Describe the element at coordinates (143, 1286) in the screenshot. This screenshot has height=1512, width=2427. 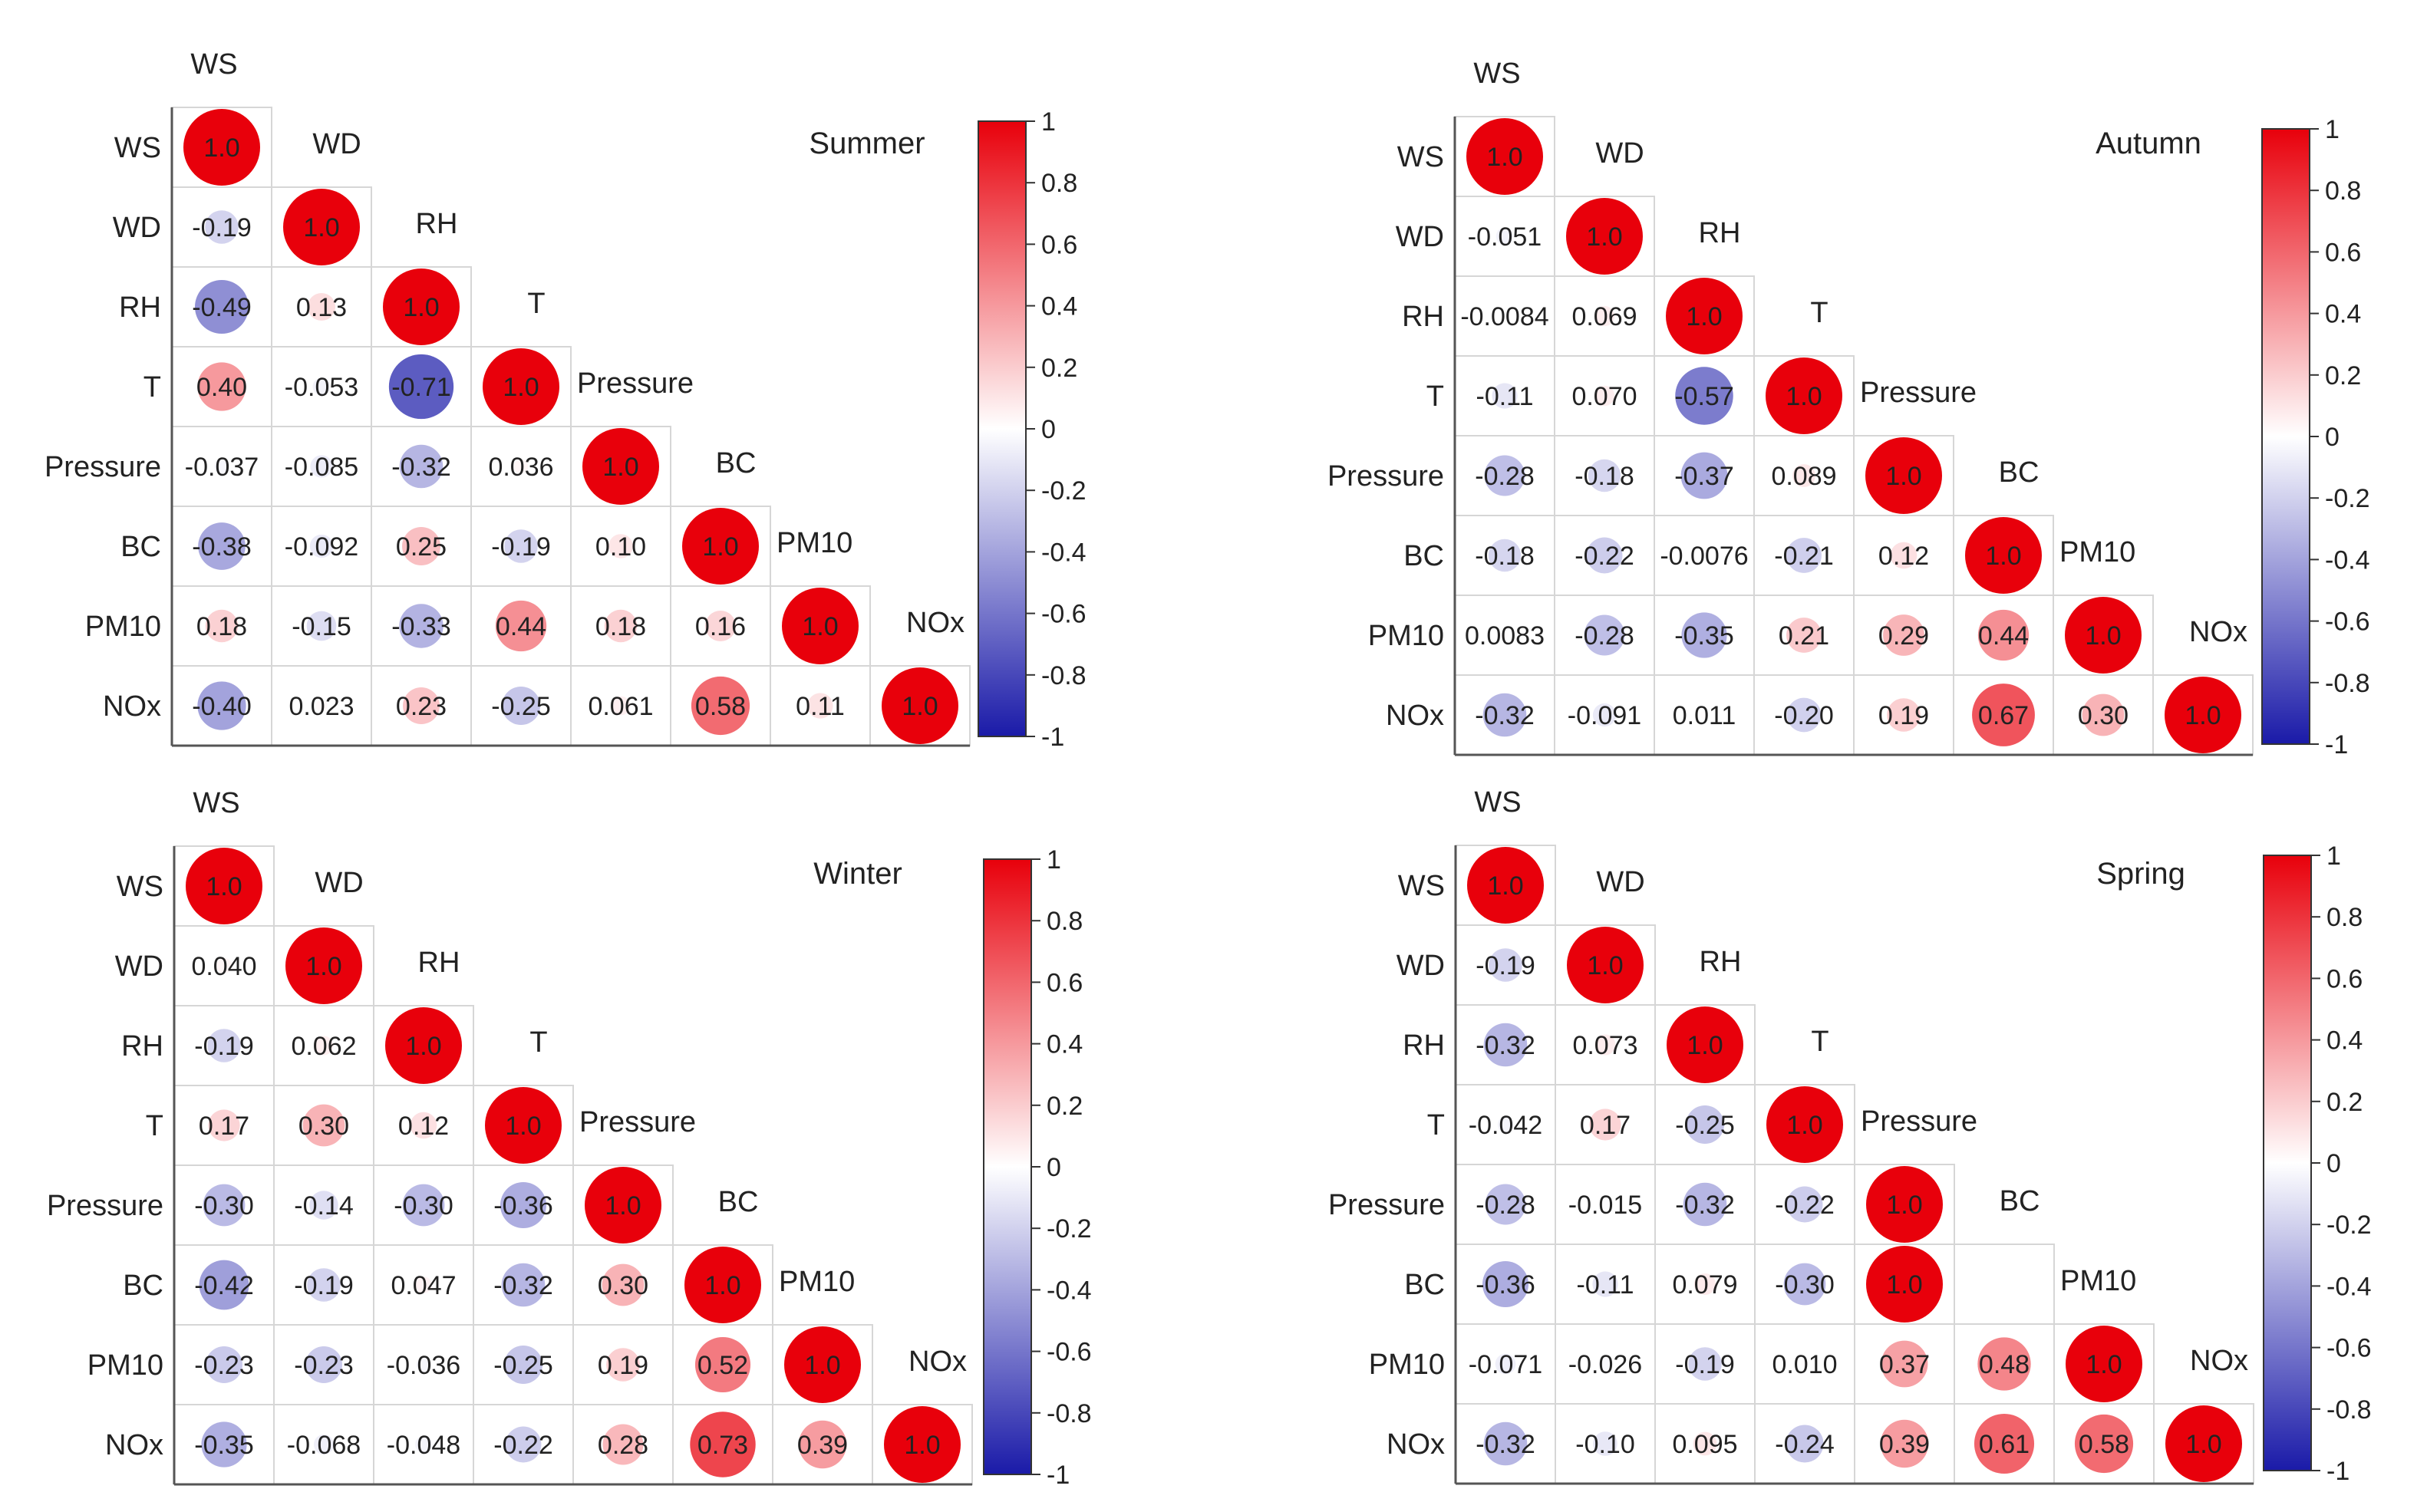
I see `row-label: BC` at that location.